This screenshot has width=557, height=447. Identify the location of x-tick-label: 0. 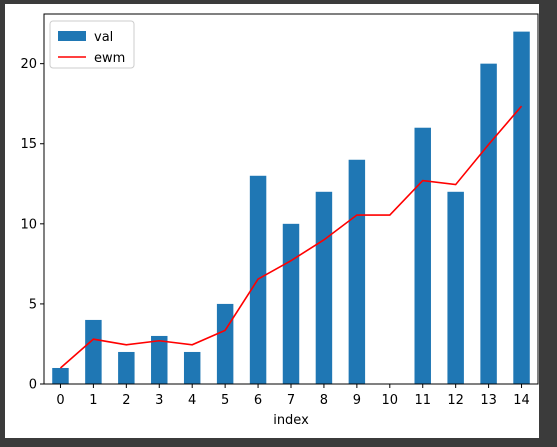
(60, 400).